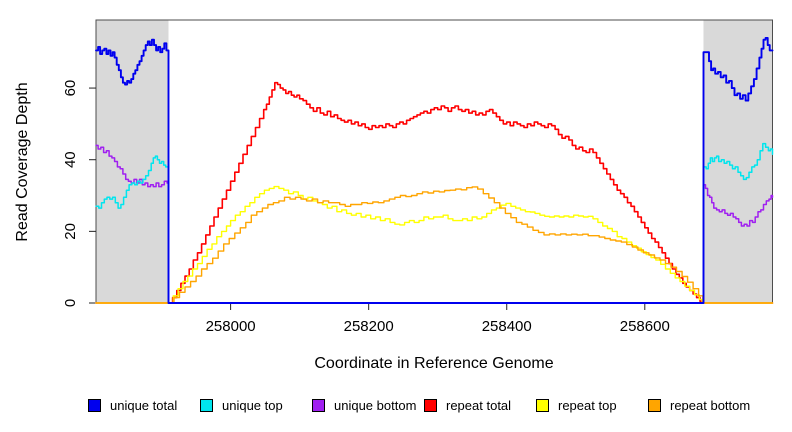  Describe the element at coordinates (206, 405) in the screenshot. I see `unique-top-swatch-icon` at that location.